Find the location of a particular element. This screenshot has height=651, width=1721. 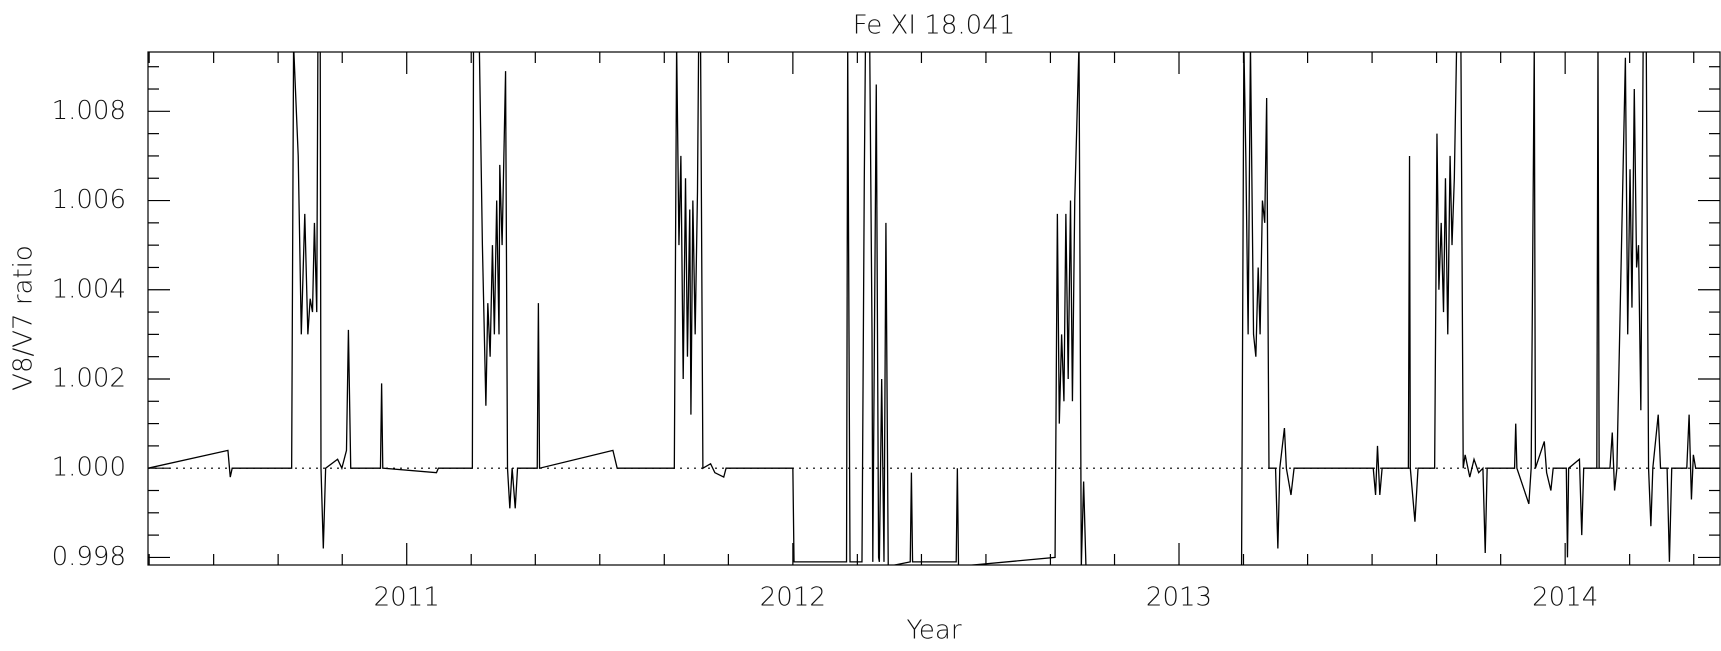

y-tick-label: 1.008 is located at coordinates (89, 111).